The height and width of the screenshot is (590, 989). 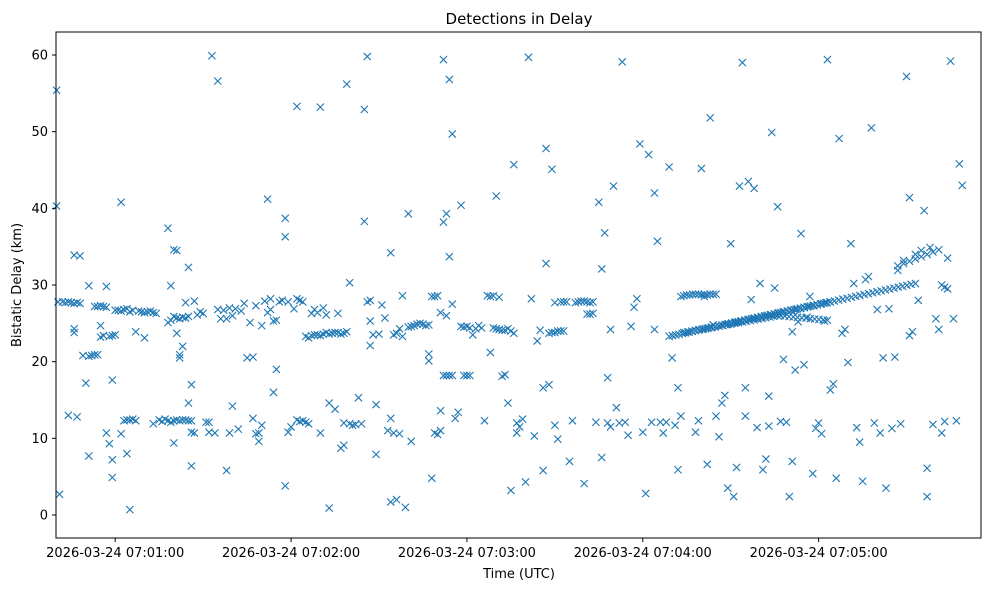 I want to click on x-tick-label: 2026-03-24 07:05:00, so click(x=819, y=553).